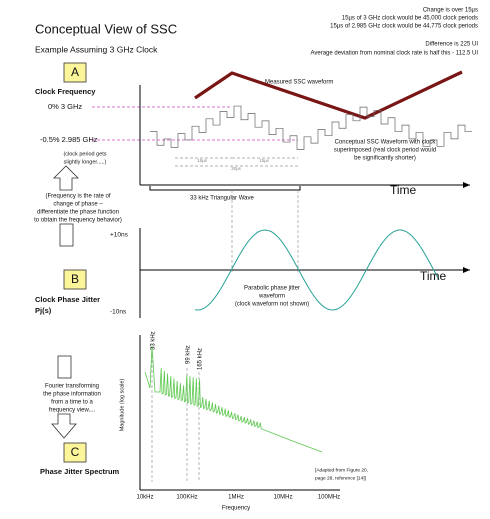 This screenshot has height=519, width=490. I want to click on spectrum, so click(233, 399).